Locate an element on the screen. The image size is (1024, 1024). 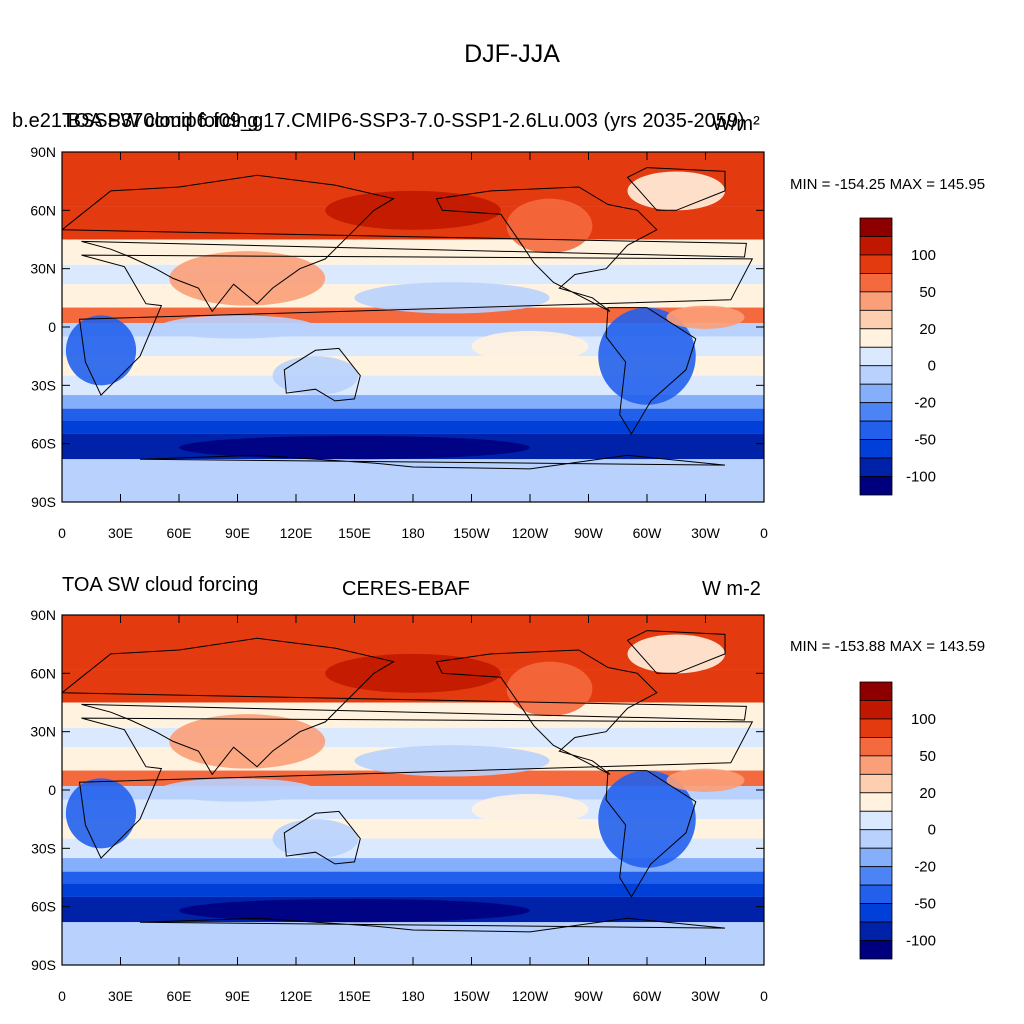
colorbar-label: -100 is located at coordinates (921, 941).